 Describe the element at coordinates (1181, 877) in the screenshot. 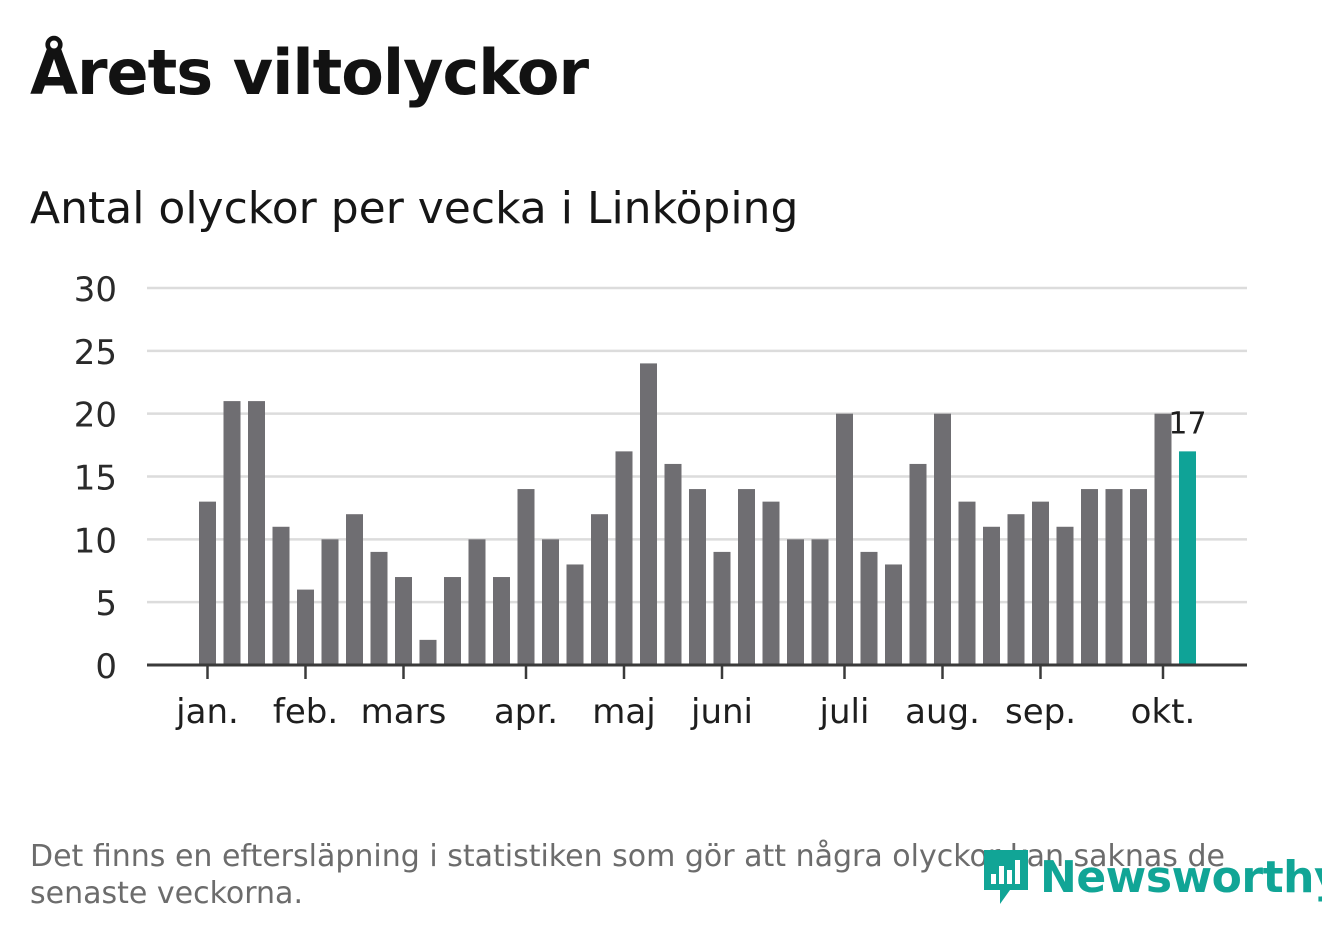

I see `brand-name: Newsworthy` at that location.